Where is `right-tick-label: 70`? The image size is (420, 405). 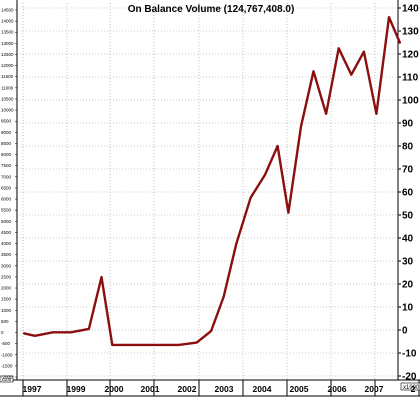 right-tick-label: 70 is located at coordinates (408, 170).